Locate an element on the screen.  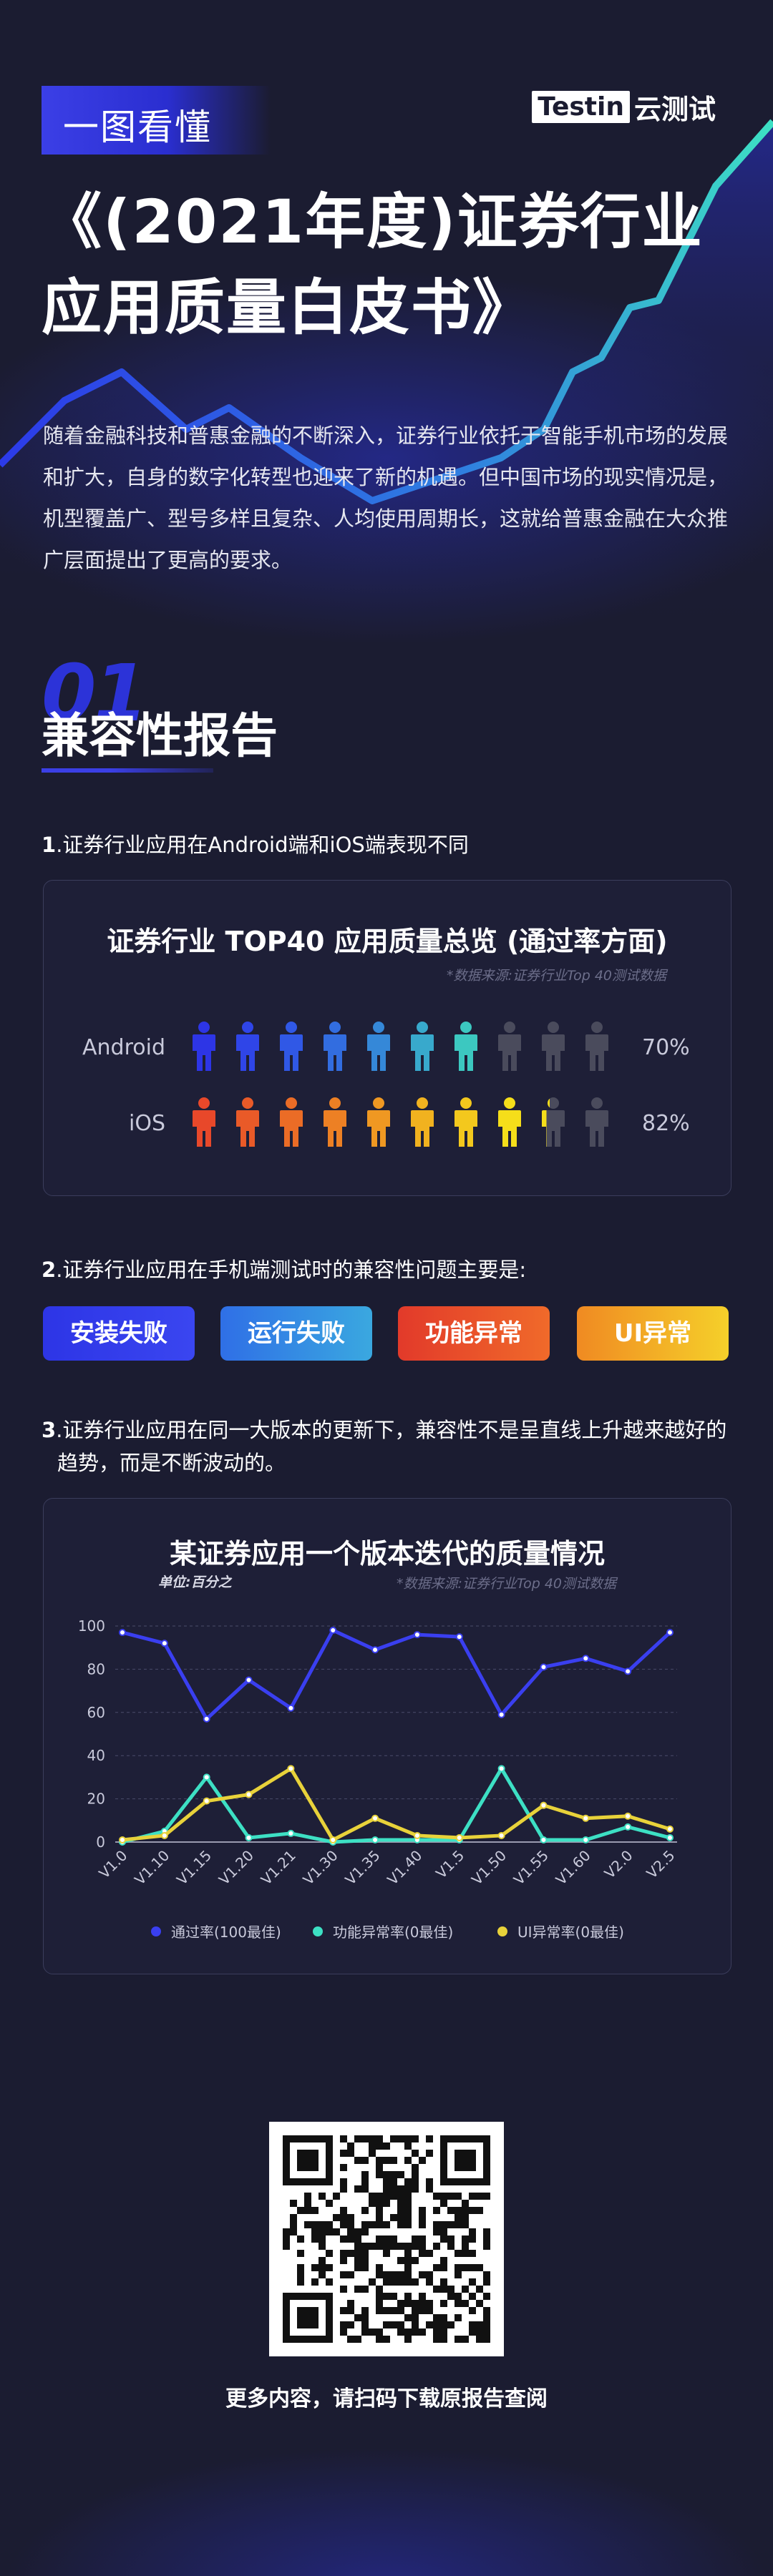
page-title-line1: 《(2021年度)证券行业 is located at coordinates (373, 222).